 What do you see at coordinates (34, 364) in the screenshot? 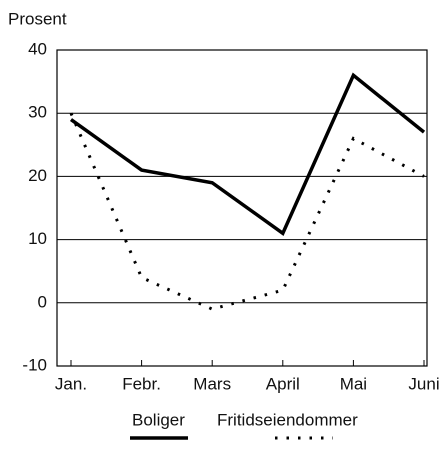
I see `y-tick-label: -10` at bounding box center [34, 364].